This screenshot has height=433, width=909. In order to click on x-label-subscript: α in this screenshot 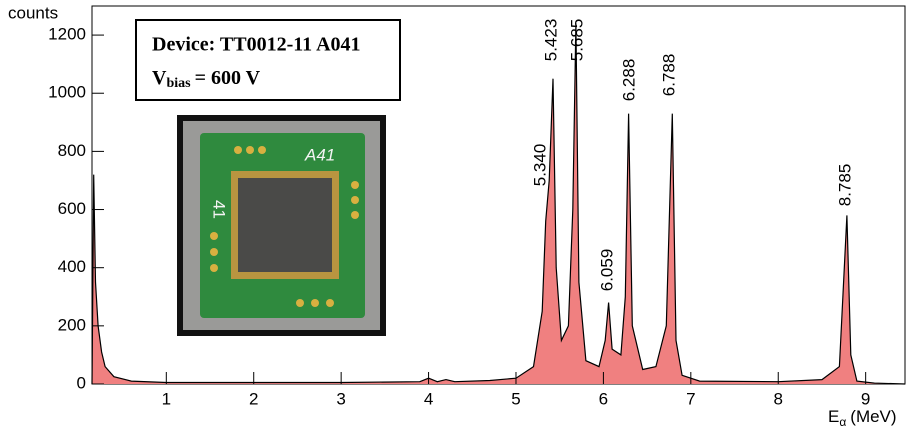, I will do `click(842, 422)`.